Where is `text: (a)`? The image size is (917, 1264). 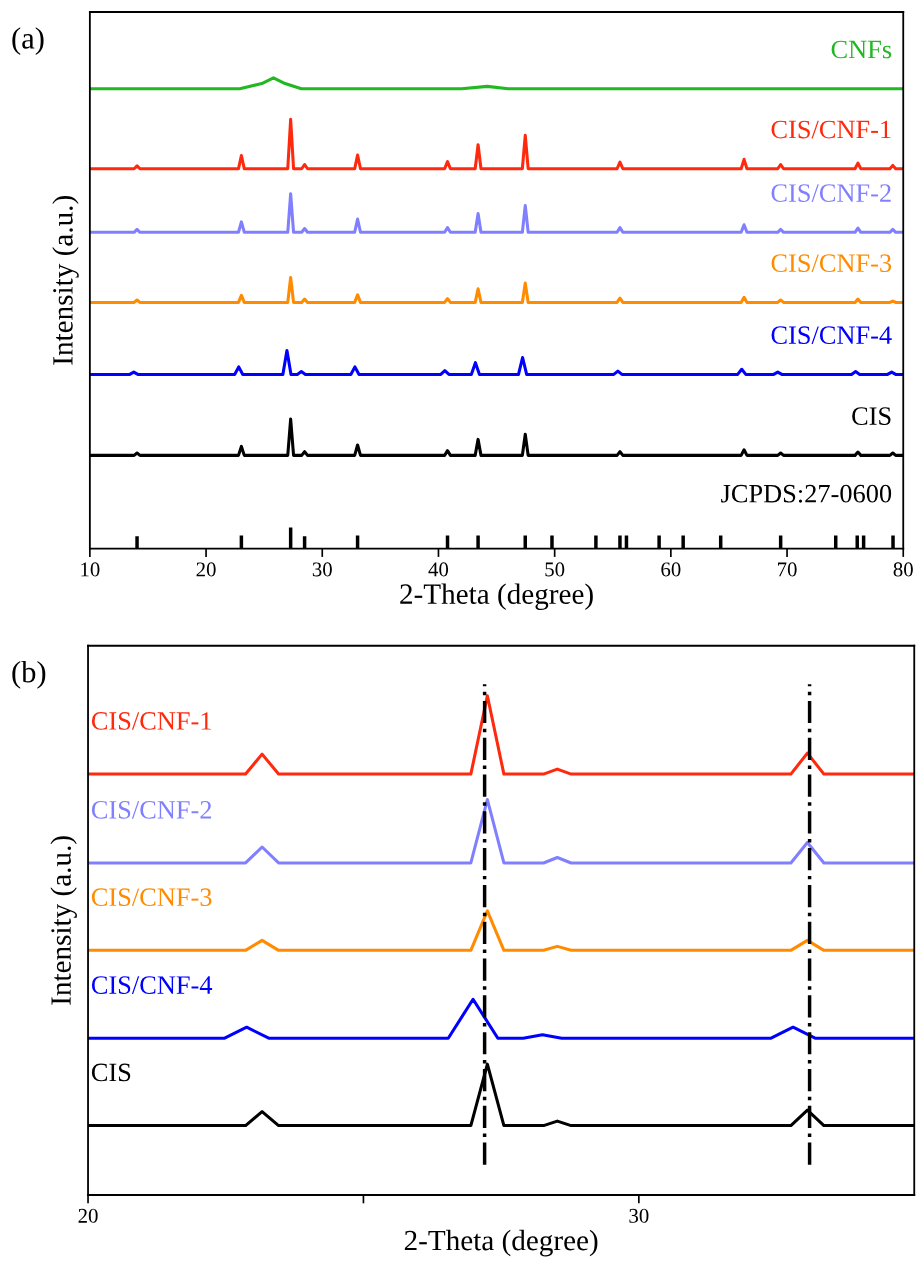
text: (a) is located at coordinates (28, 41).